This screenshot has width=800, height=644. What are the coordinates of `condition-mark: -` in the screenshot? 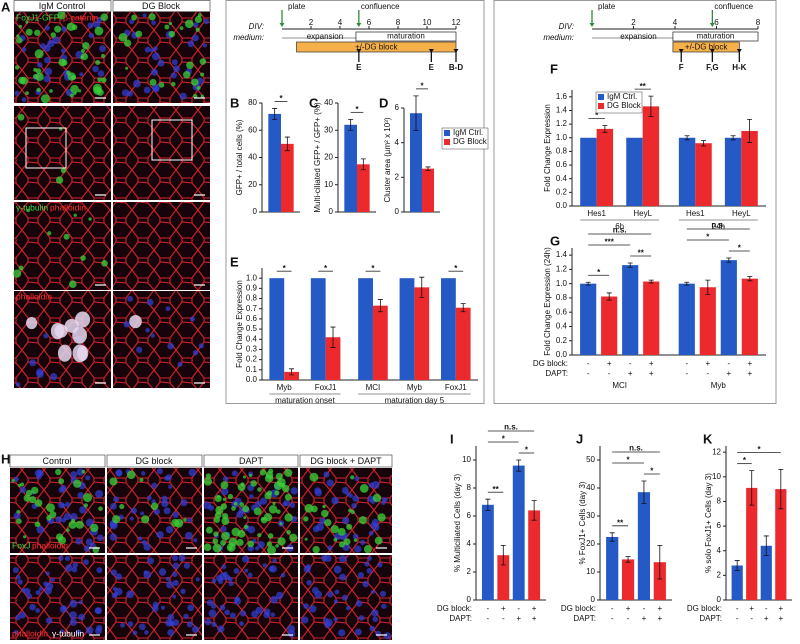 It's located at (503, 618).